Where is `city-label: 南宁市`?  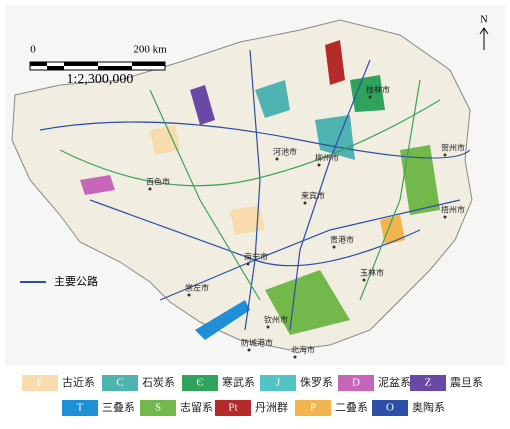
city-label: 南宁市 is located at coordinates (256, 257).